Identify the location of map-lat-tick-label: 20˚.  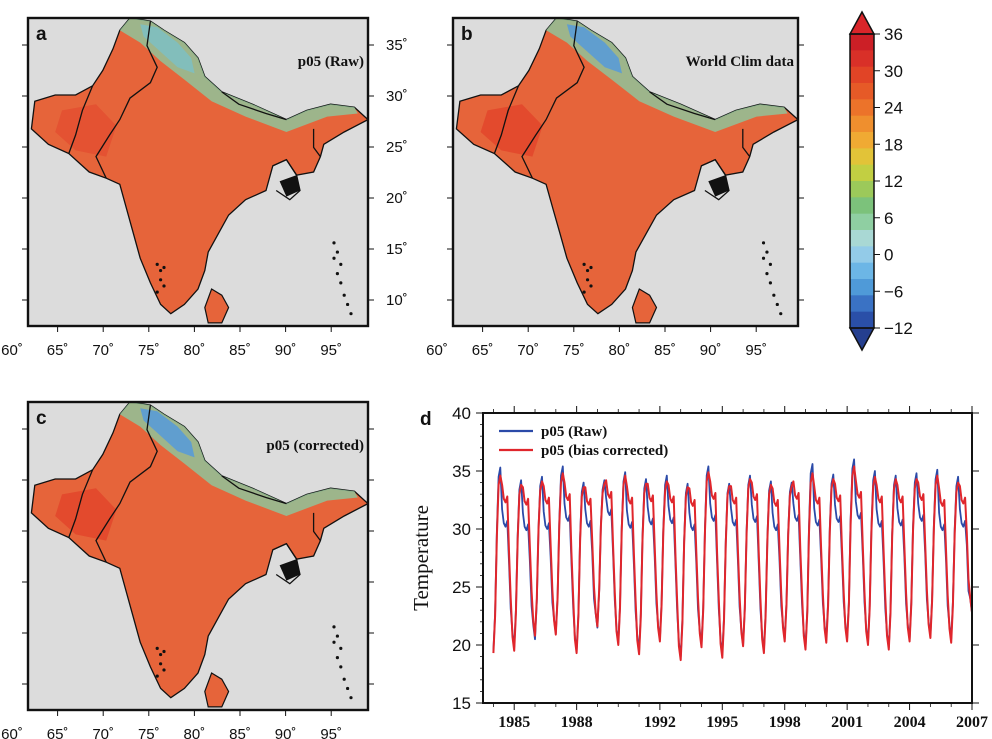
(397, 198).